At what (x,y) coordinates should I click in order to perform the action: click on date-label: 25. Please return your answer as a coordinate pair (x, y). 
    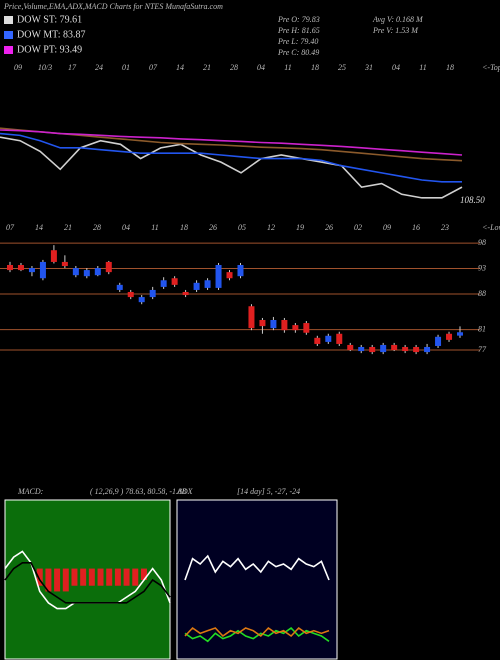
    Looking at the image, I should click on (342, 67).